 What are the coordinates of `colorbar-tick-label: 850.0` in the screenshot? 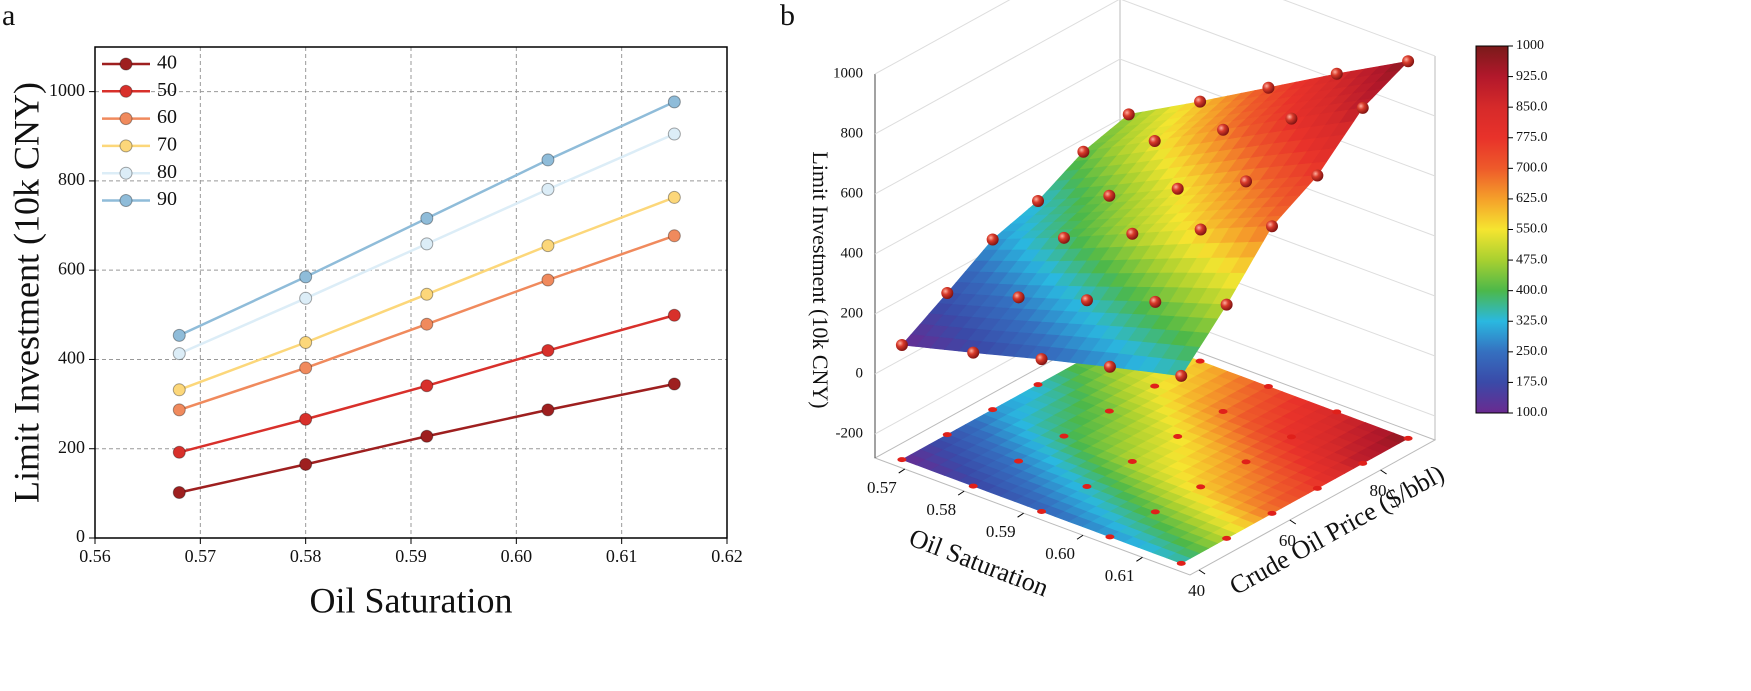 It's located at (1532, 106).